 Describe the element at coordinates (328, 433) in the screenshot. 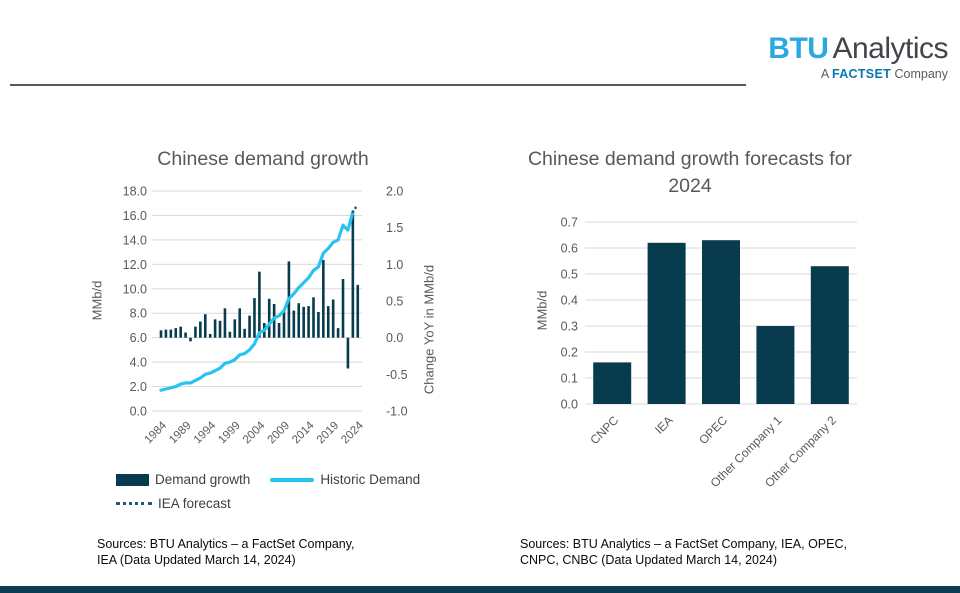

I see `x-axis-tick: 2019` at that location.